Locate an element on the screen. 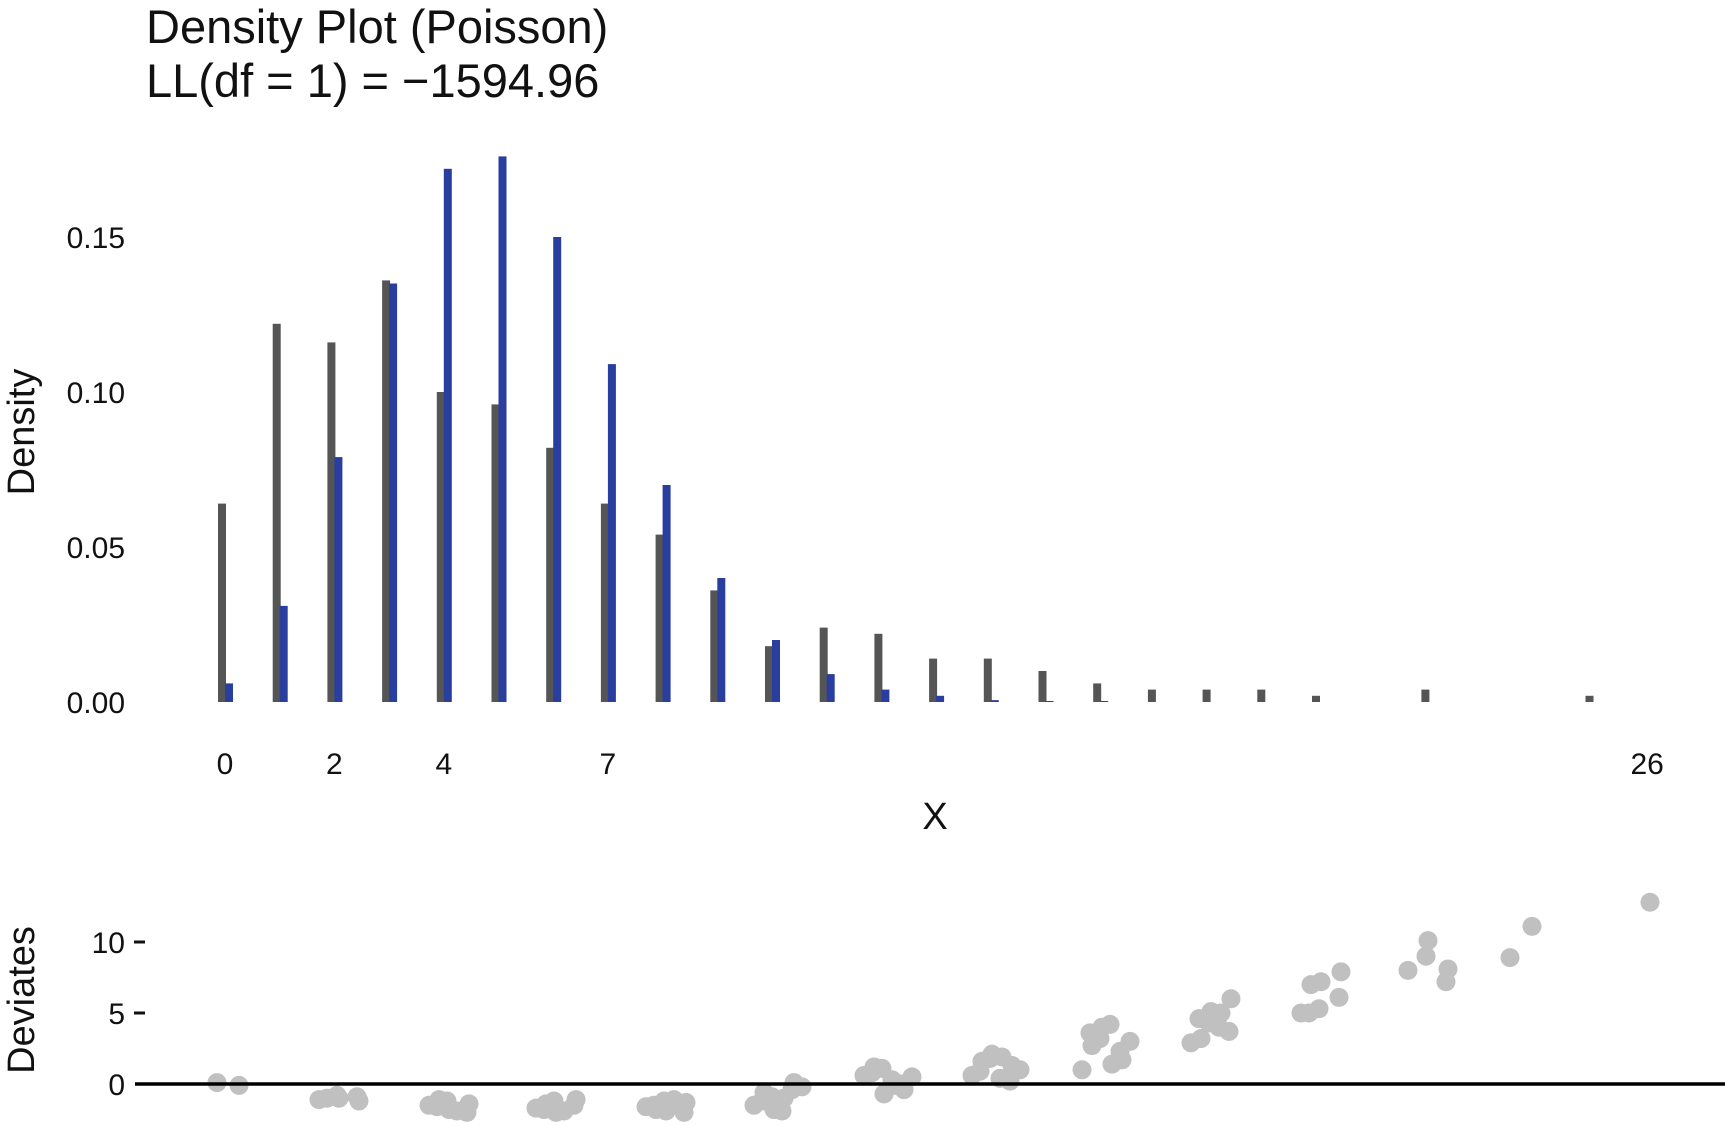  density-x-tick-label: 26 is located at coordinates (1647, 764).